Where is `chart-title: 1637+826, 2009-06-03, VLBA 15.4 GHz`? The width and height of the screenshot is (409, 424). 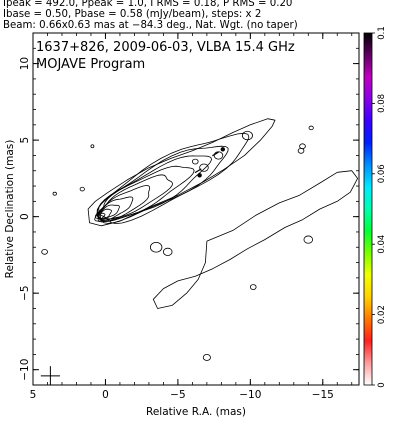
chart-title: 1637+826, 2009-06-03, VLBA 15.4 GHz is located at coordinates (165, 47).